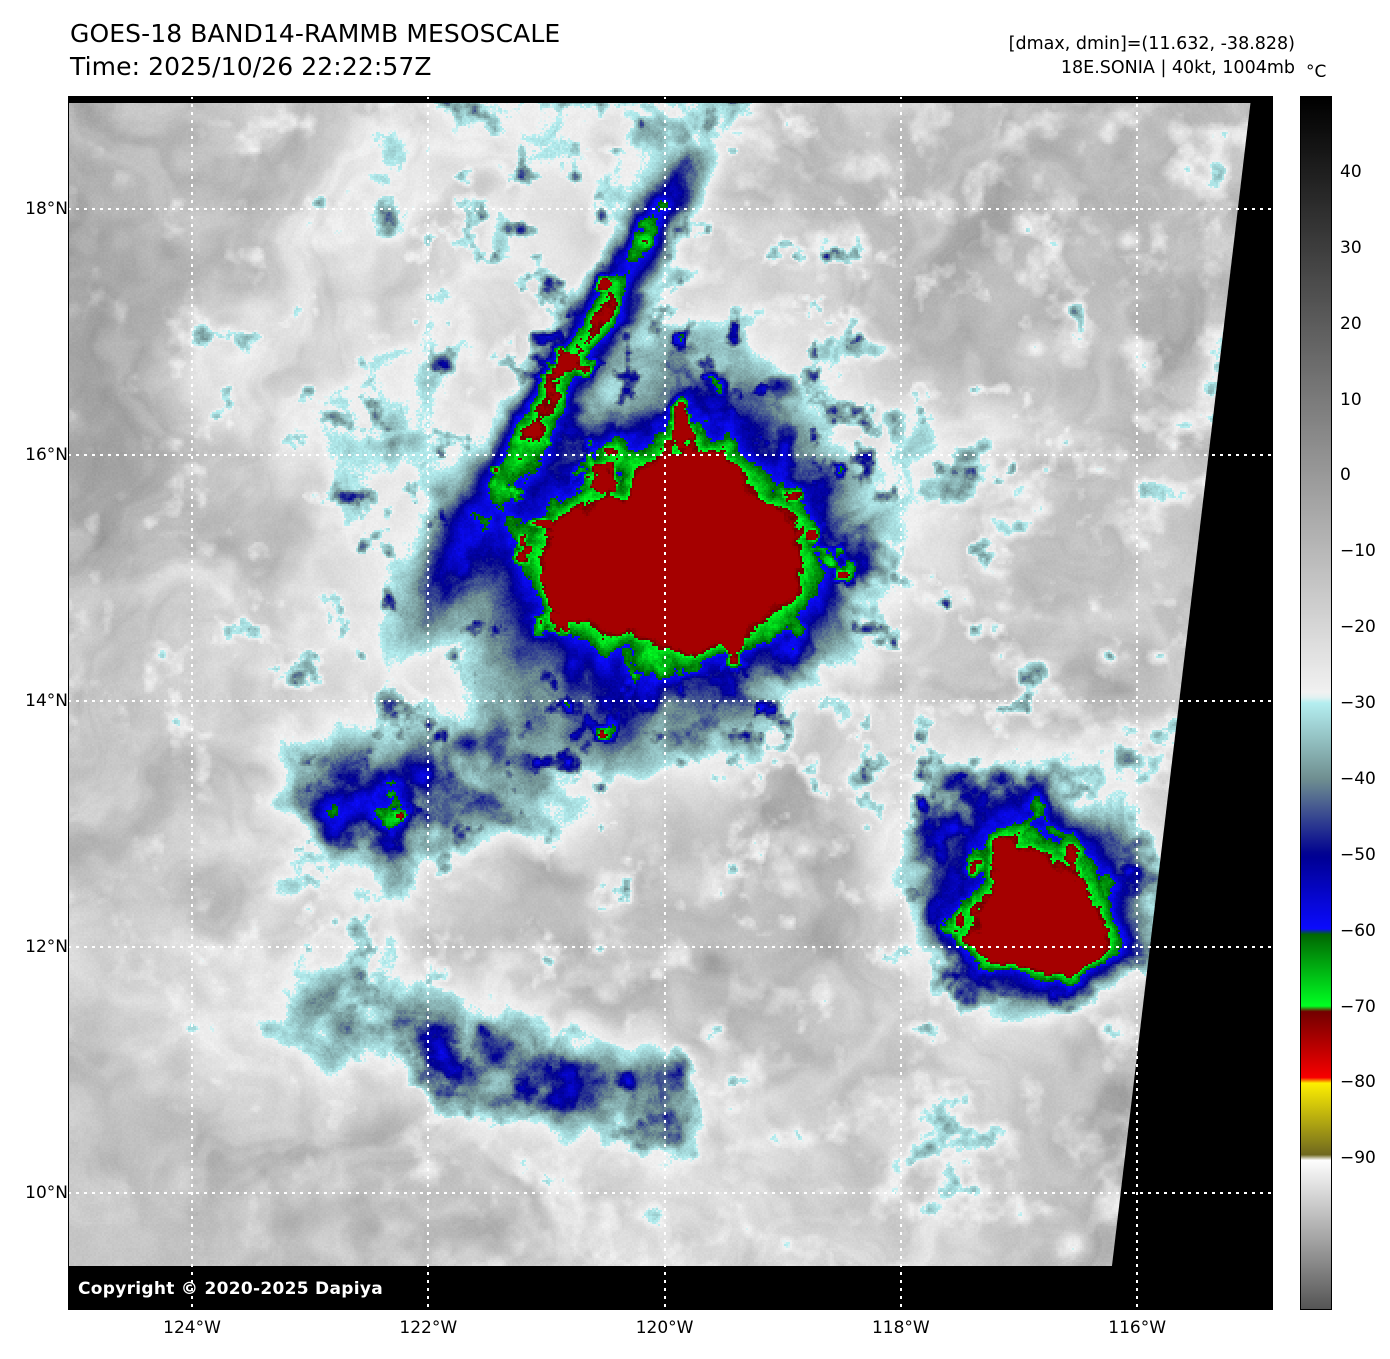 The width and height of the screenshot is (1390, 1359). I want to click on colorbar-tick-4: 0, so click(1345, 475).